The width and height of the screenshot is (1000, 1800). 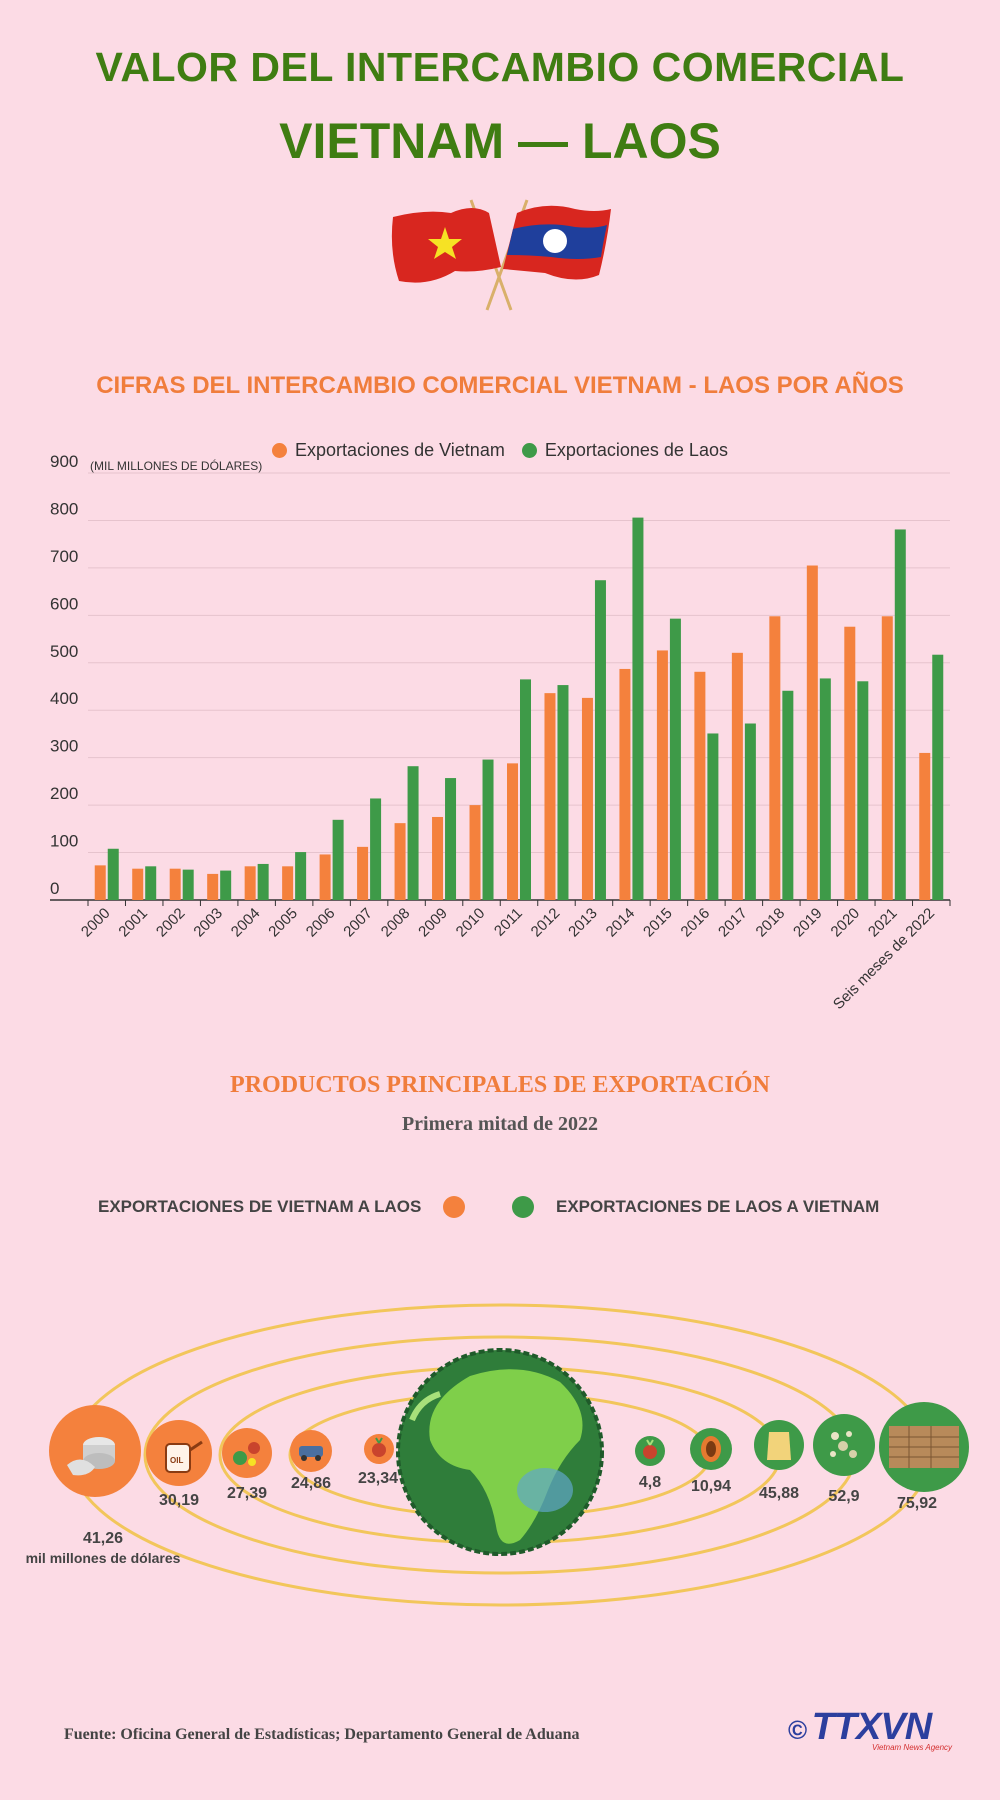 I want to click on laos-item-value-4: 52,9, so click(x=844, y=1496).